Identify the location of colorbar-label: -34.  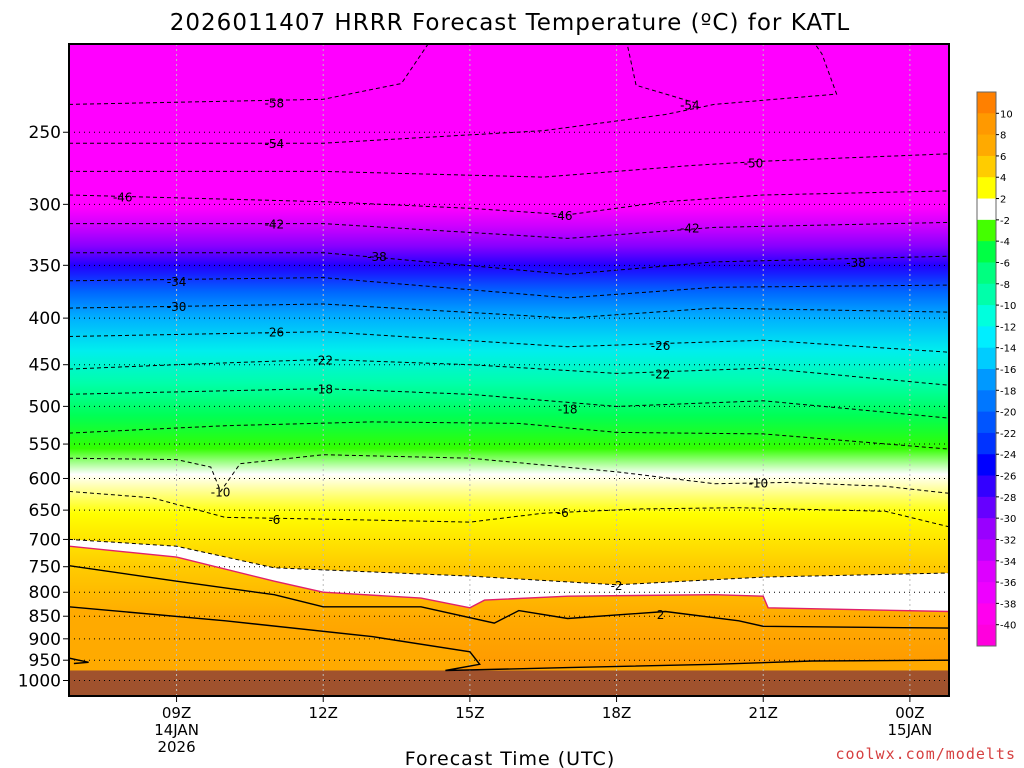
(1008, 562).